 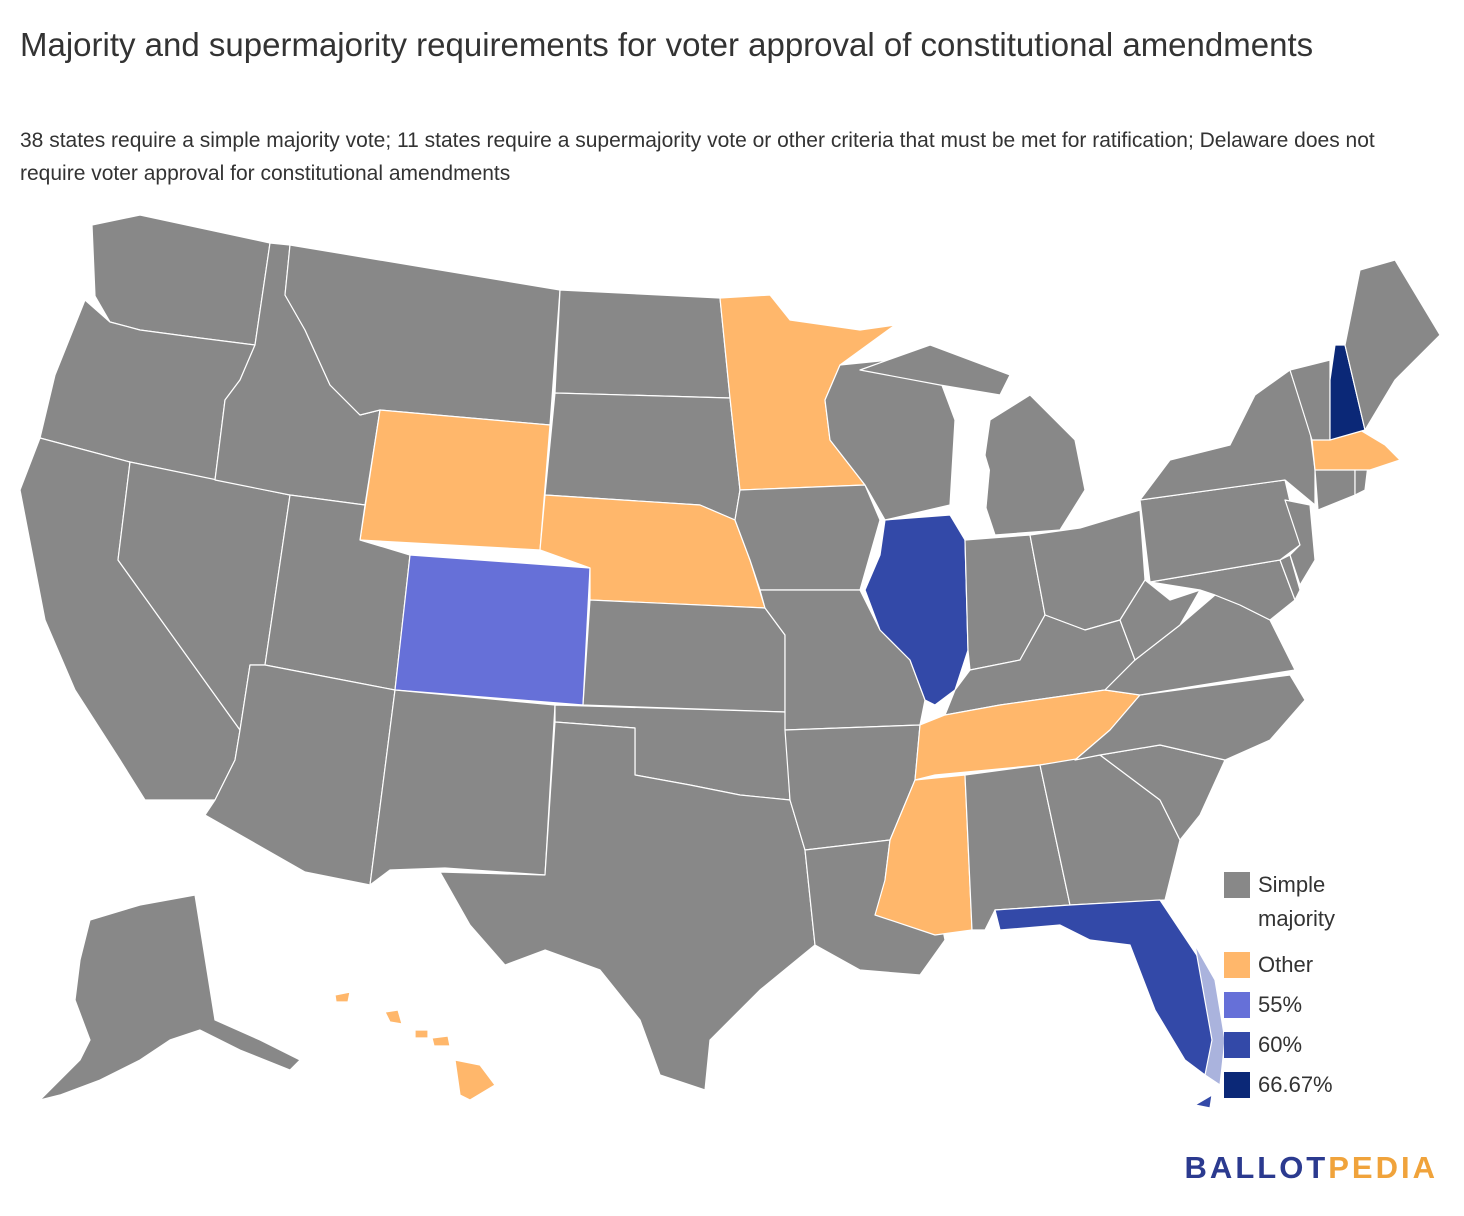 I want to click on logo-part-pedia: PEDIA, so click(x=1383, y=1167).